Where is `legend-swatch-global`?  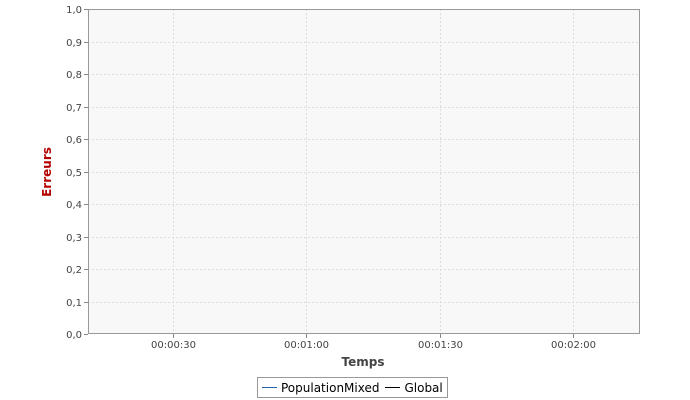
legend-swatch-global is located at coordinates (393, 387).